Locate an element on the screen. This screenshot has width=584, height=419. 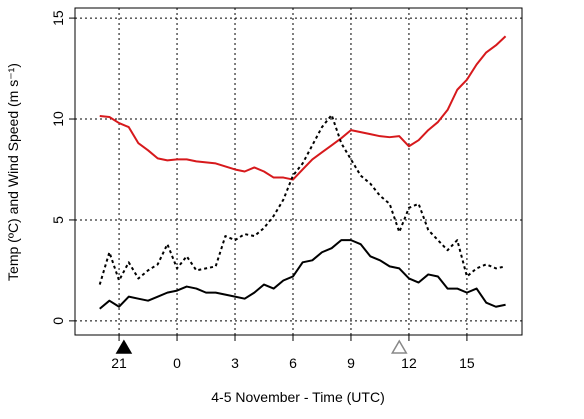
x-tick-label: 21 is located at coordinates (119, 363).